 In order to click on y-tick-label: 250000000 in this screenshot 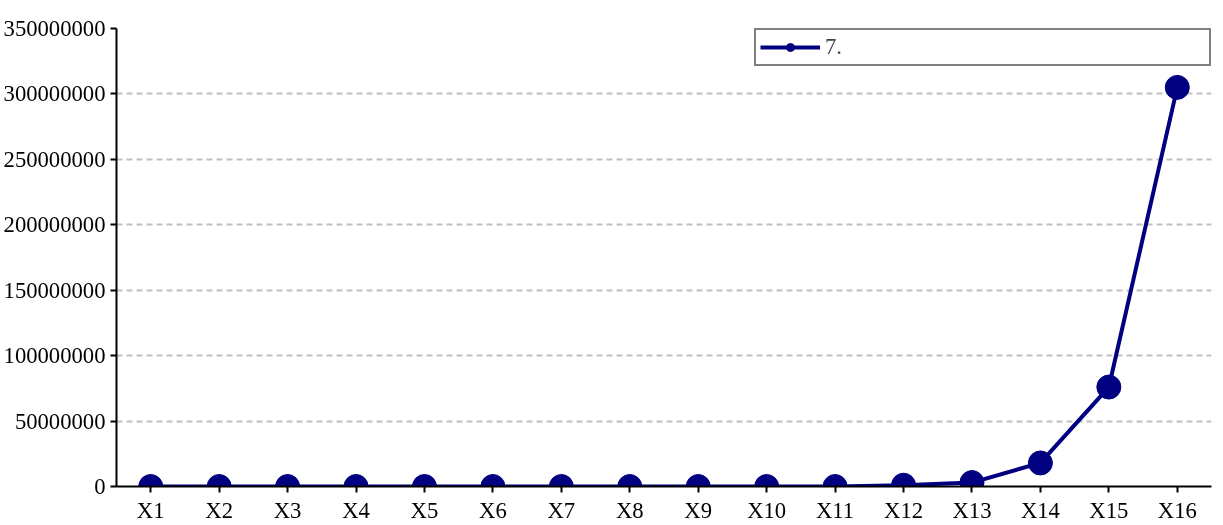, I will do `click(54, 159)`.